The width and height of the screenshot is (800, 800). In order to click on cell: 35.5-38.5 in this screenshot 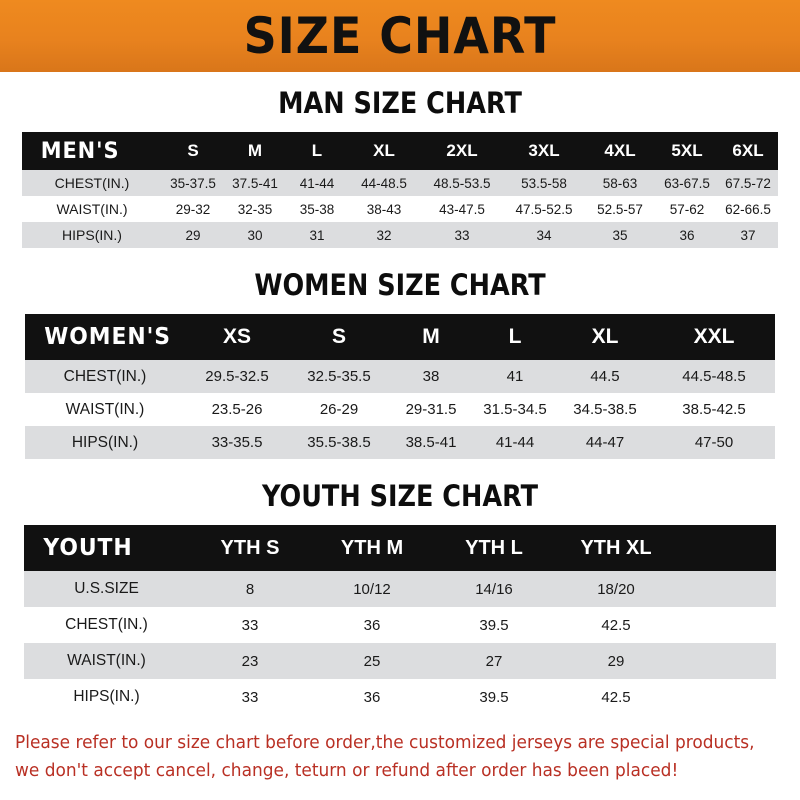, I will do `click(339, 442)`.